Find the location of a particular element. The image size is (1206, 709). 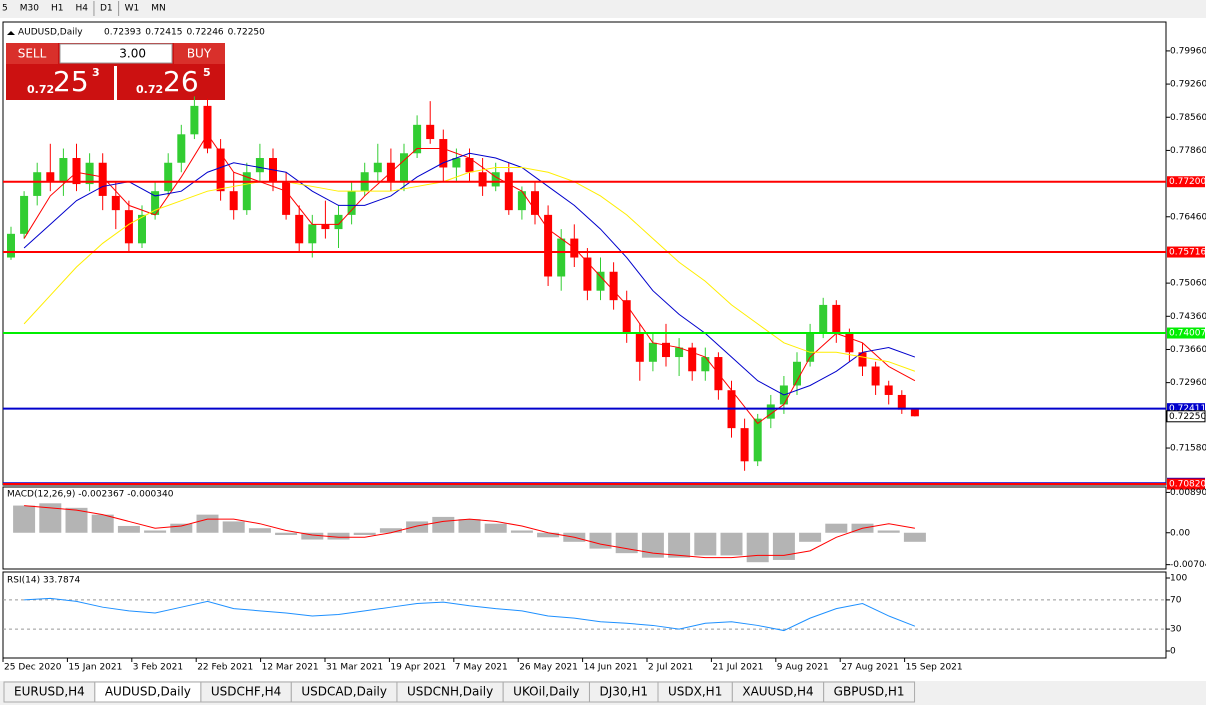

collapse-icon is located at coordinates (11, 33).